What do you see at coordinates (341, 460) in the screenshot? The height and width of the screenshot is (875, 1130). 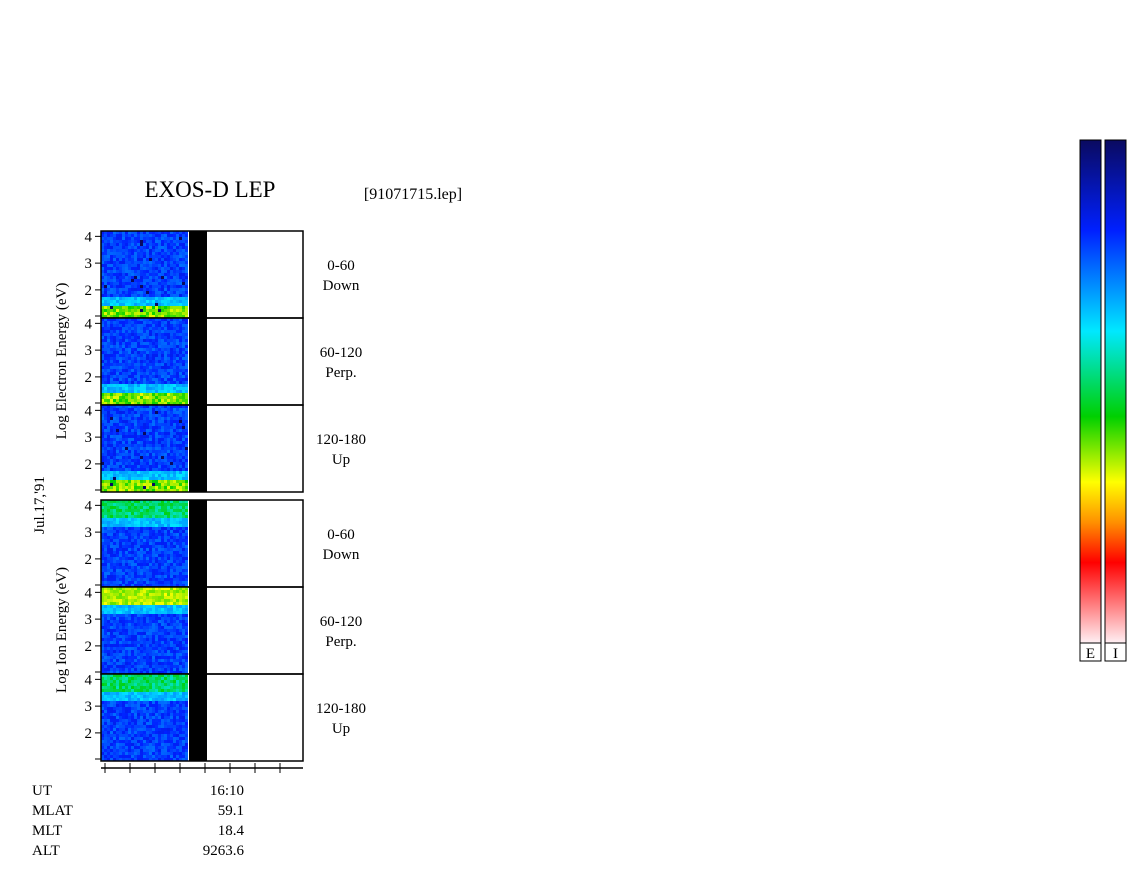 I see `direction-label: Up` at bounding box center [341, 460].